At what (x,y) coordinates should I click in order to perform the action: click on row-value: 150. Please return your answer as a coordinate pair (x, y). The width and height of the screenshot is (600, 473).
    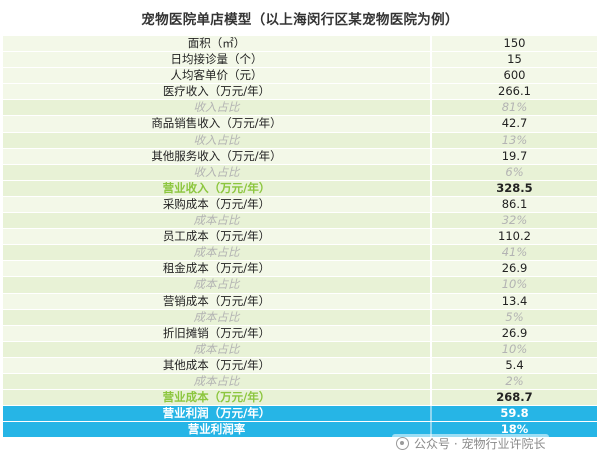
    Looking at the image, I should click on (514, 44).